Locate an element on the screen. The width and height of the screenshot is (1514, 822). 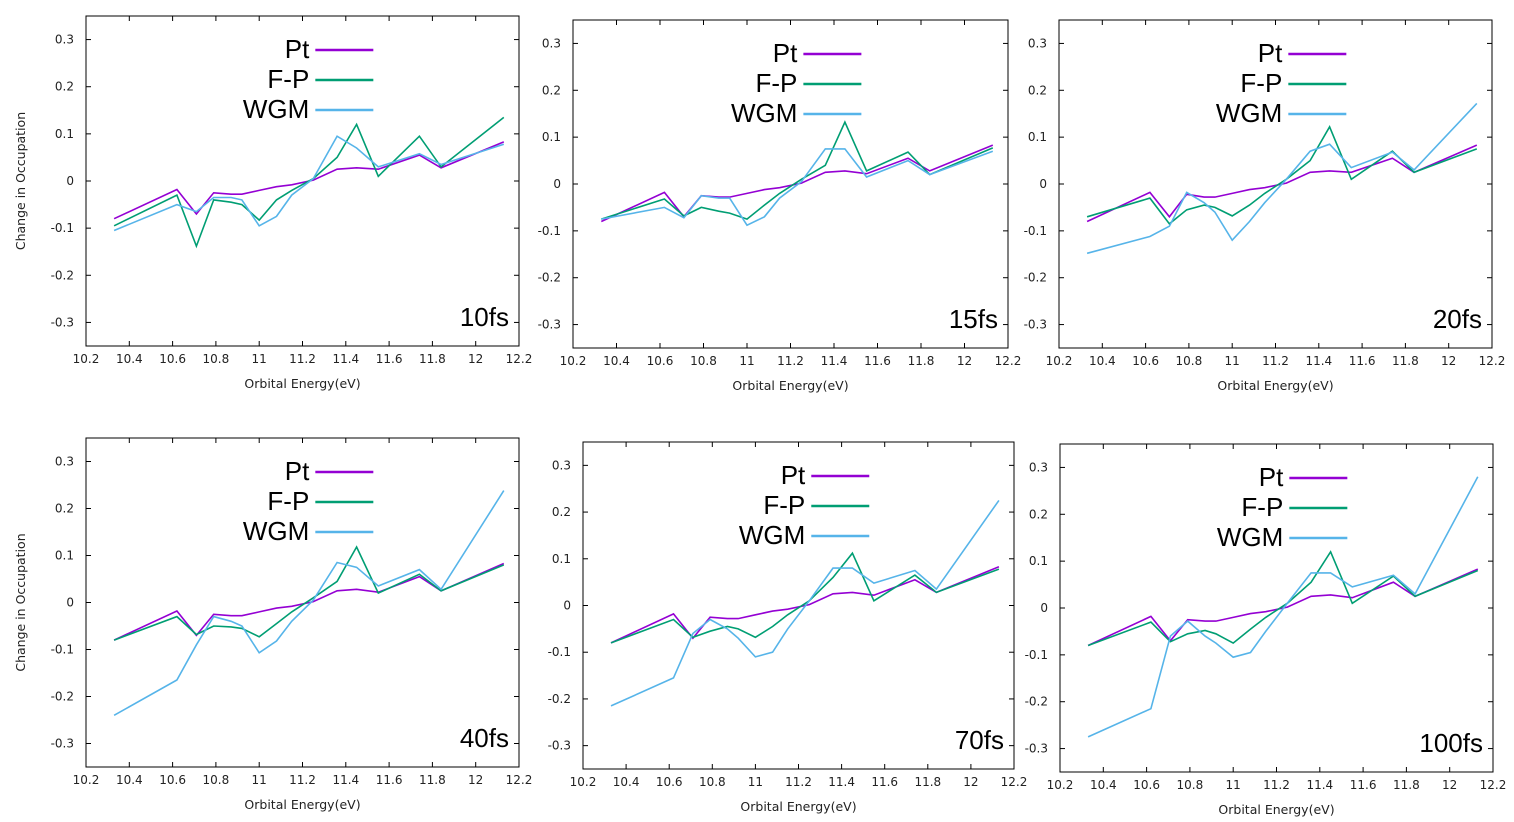
time-annotation: 10fs is located at coordinates (484, 317).